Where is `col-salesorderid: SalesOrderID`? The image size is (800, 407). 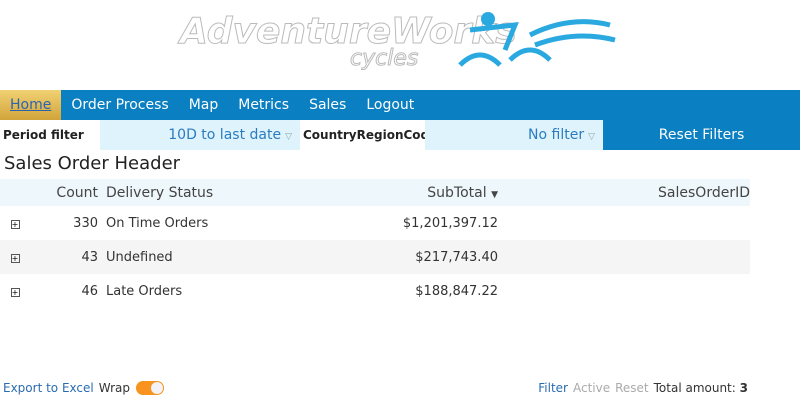
col-salesorderid: SalesOrderID is located at coordinates (704, 192).